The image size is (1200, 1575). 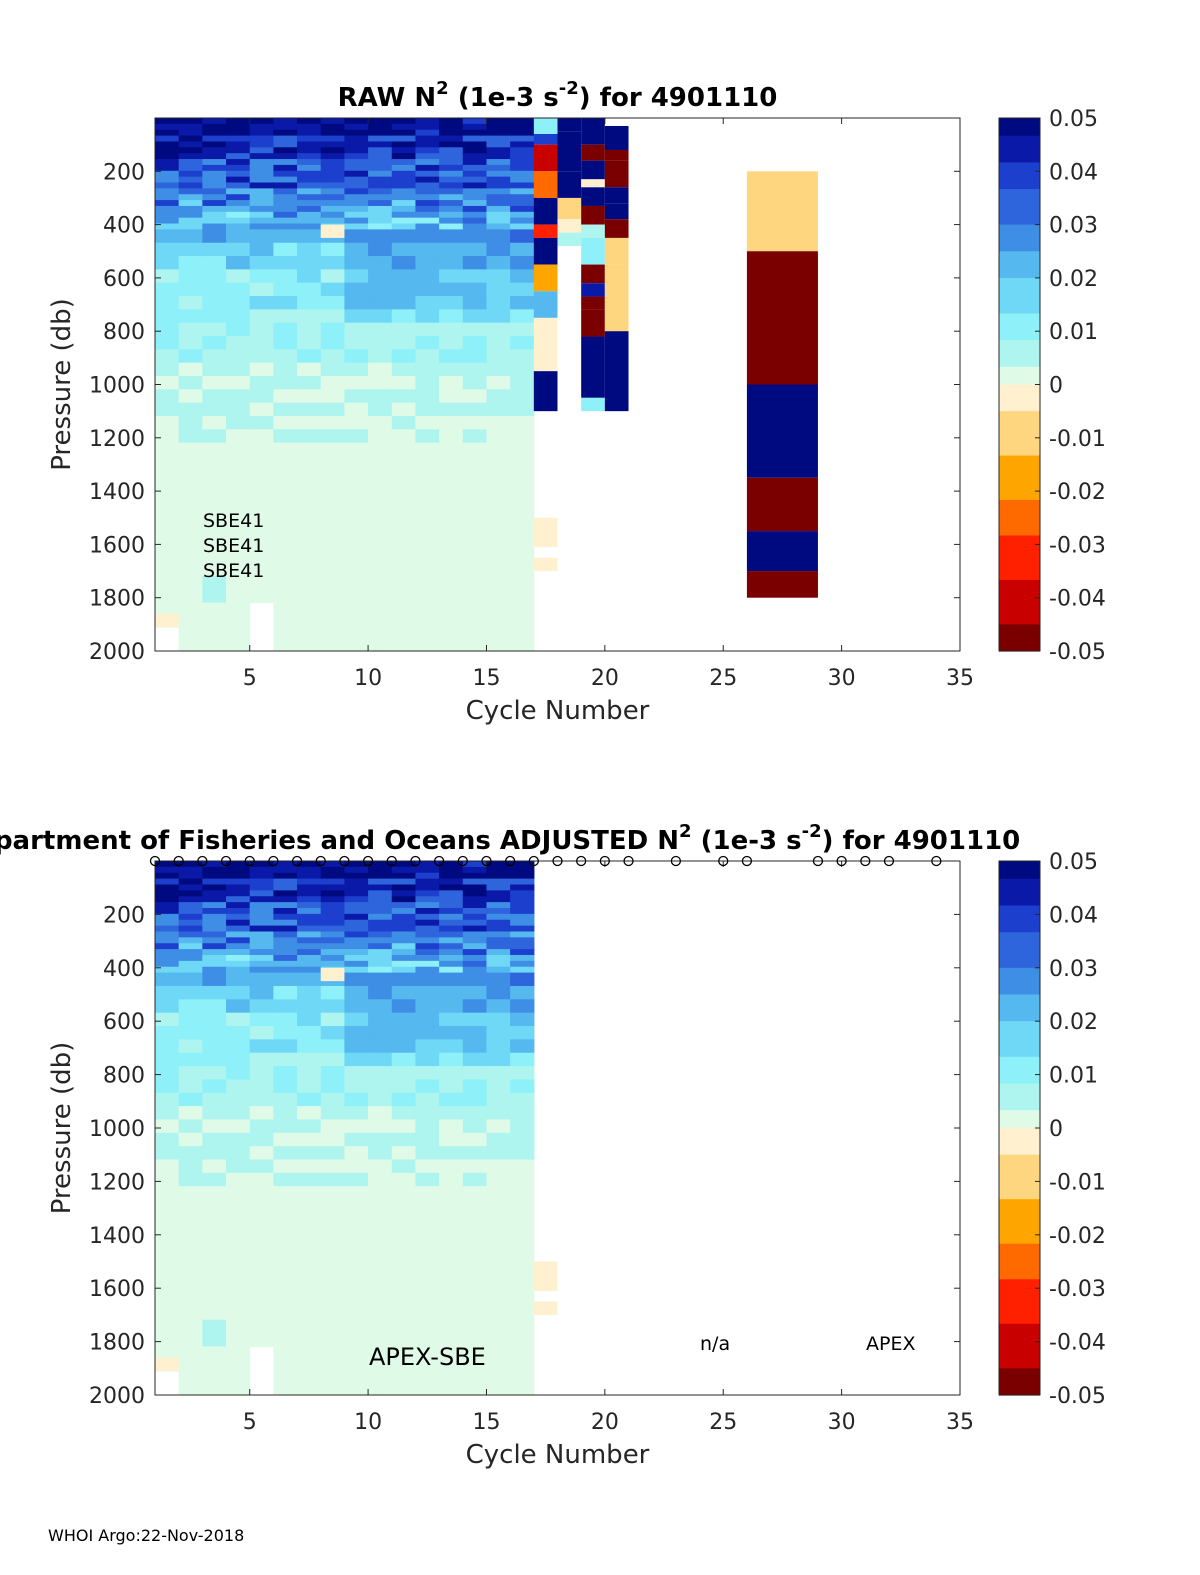 I want to click on sensor-label: SBE41, so click(x=233, y=521).